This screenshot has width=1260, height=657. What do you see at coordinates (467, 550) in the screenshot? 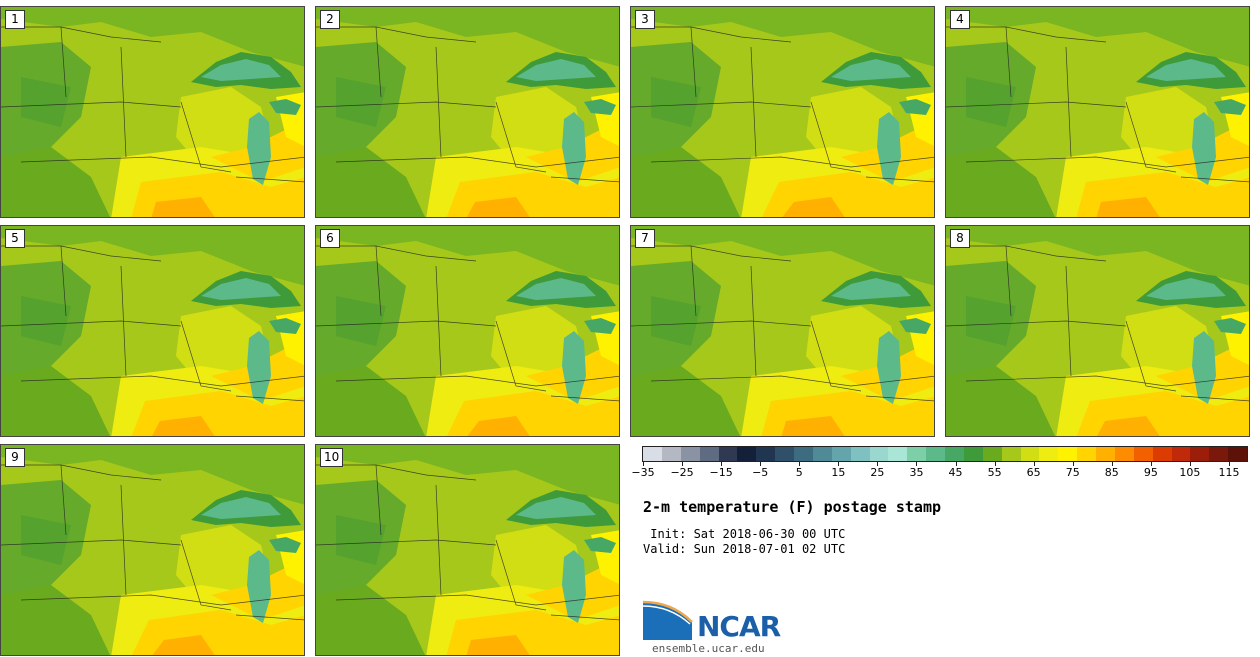
I see `ensemble-member-map: 10` at bounding box center [467, 550].